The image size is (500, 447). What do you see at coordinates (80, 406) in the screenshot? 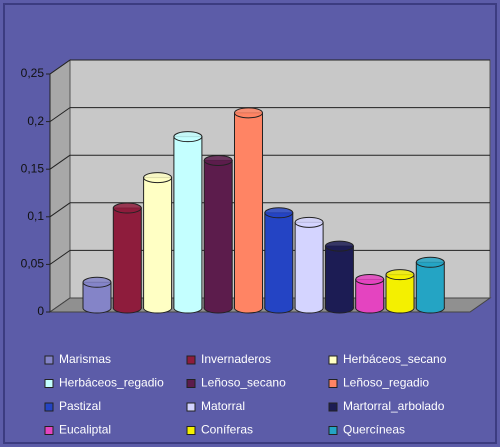
I see `legend-label: Pastizal` at bounding box center [80, 406].